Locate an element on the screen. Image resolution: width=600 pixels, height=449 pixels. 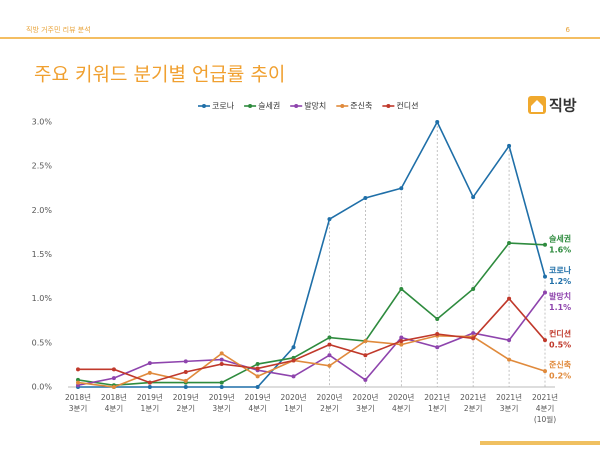
end-label-value: 1.2% is located at coordinates (560, 281).